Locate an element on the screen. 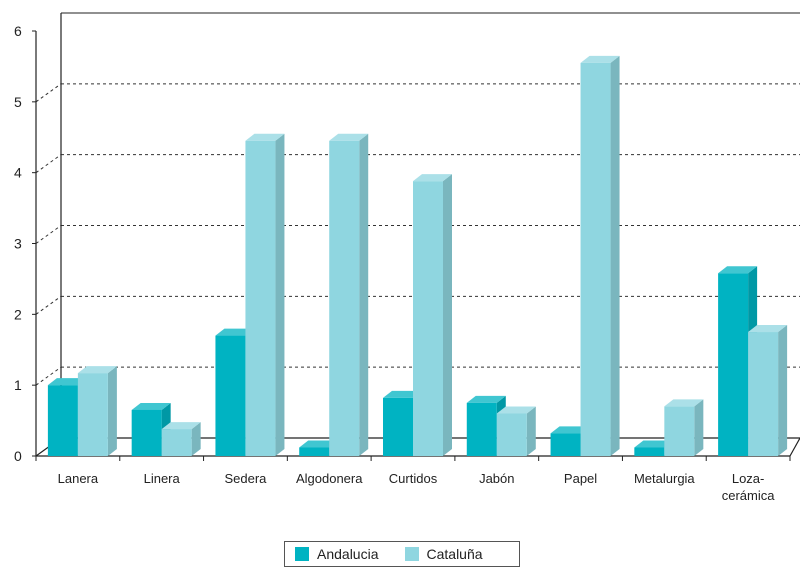 The image size is (800, 572). legend: Andalucia Cataluña is located at coordinates (402, 554).